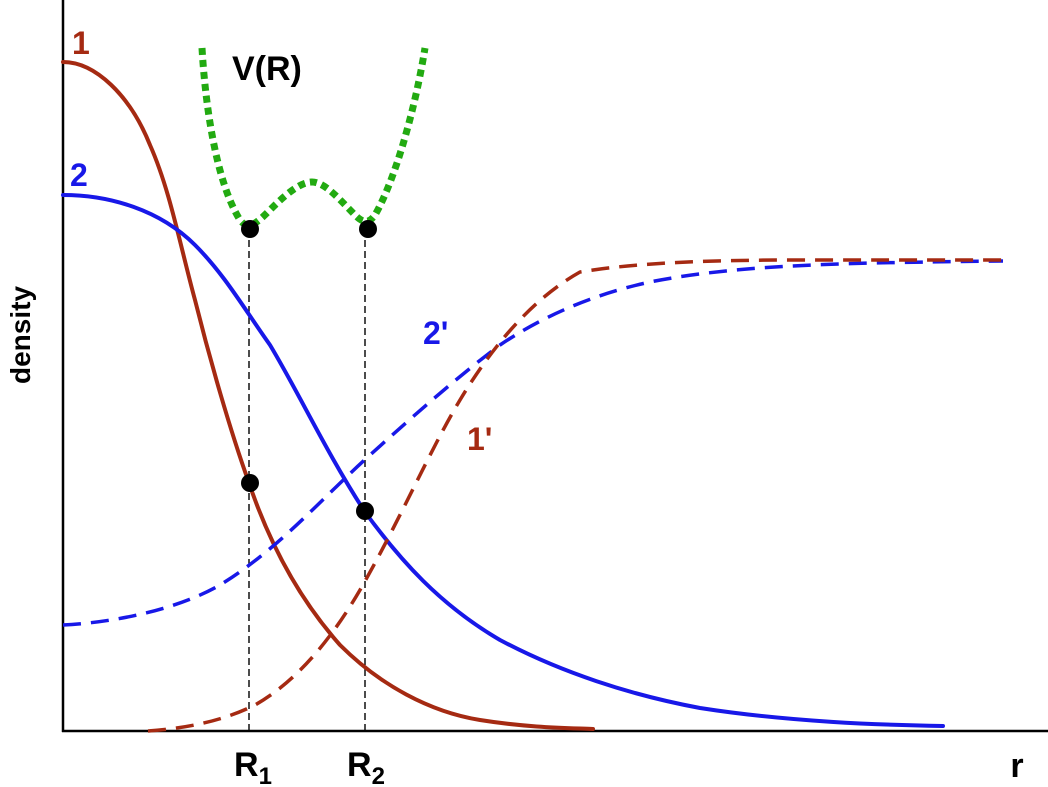  I want to click on curve-1-label: 1, so click(81, 43).